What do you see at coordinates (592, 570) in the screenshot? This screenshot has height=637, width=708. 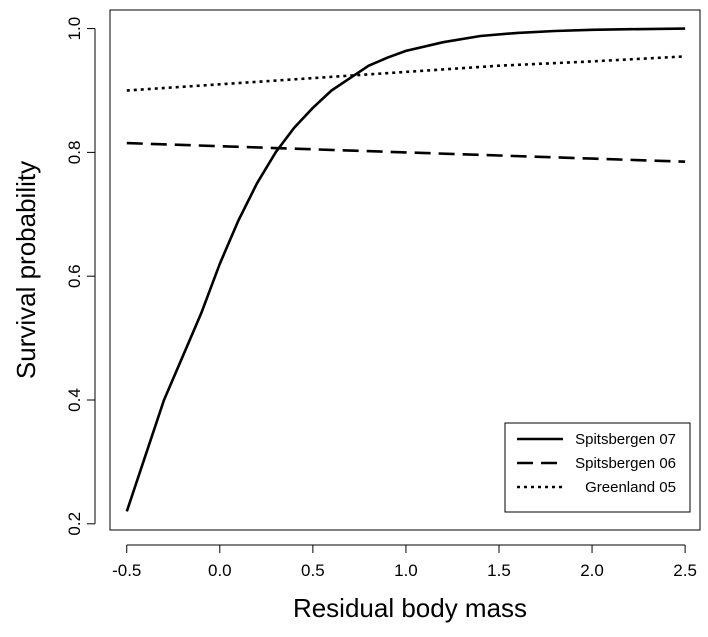 I see `x-tick-label: 2.0` at bounding box center [592, 570].